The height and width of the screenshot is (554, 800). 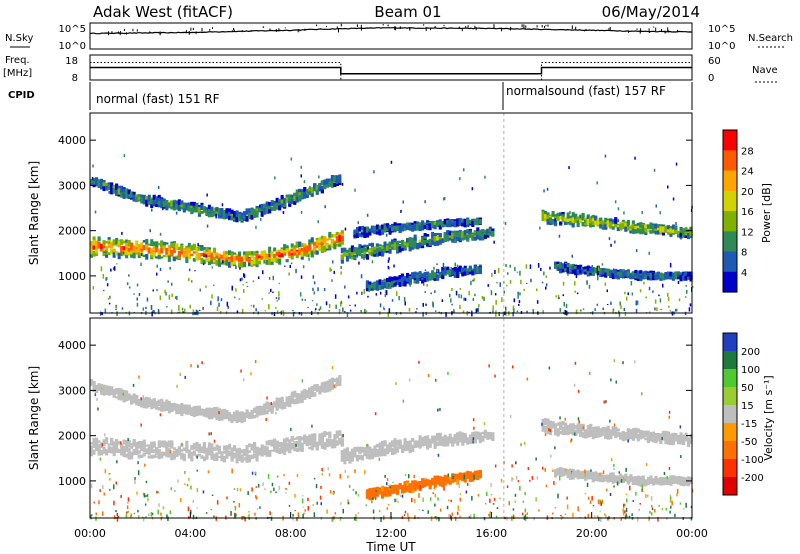 What do you see at coordinates (766, 213) in the screenshot?
I see `power-colorbar-title: Power [dB]` at bounding box center [766, 213].